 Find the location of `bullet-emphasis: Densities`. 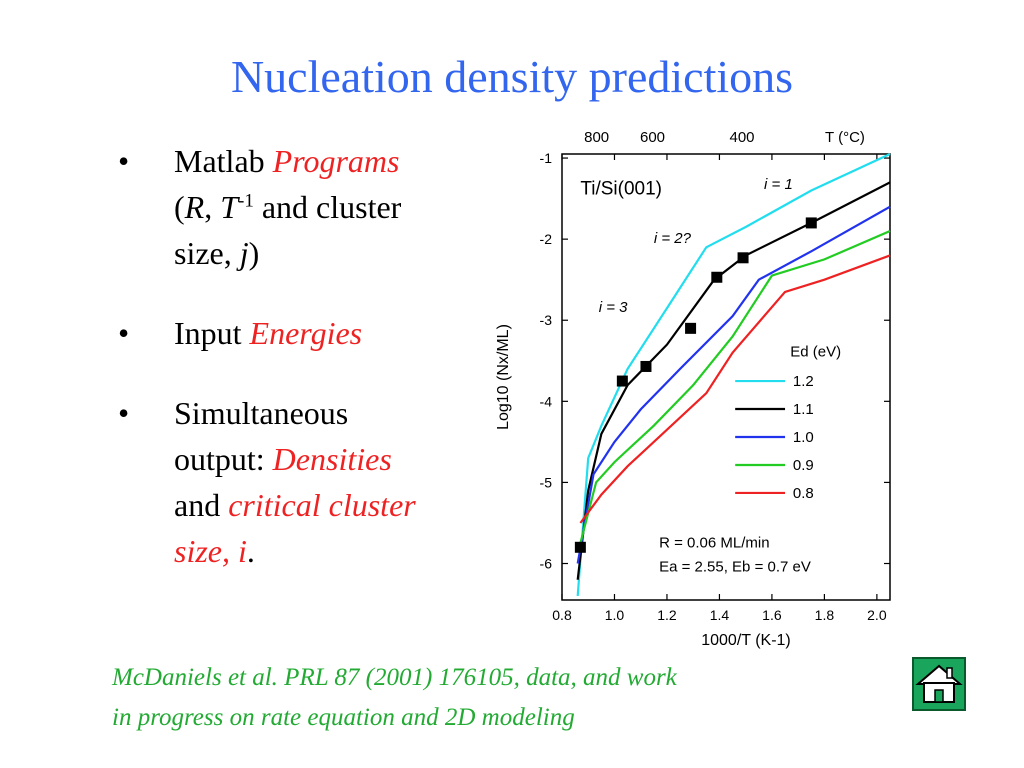

bullet-emphasis: Densities is located at coordinates (332, 459).